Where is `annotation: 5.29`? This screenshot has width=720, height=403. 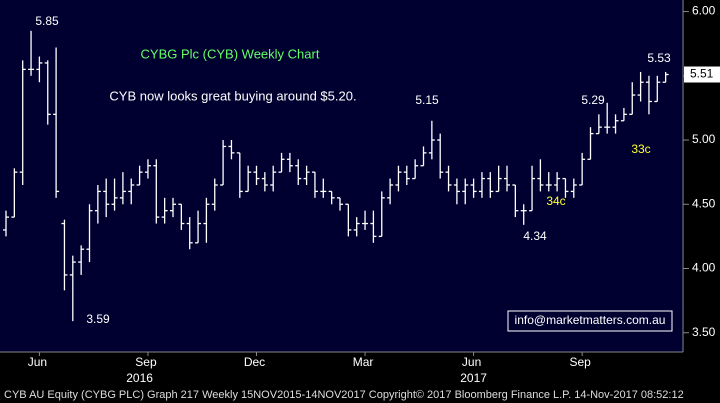 annotation: 5.29 is located at coordinates (593, 100).